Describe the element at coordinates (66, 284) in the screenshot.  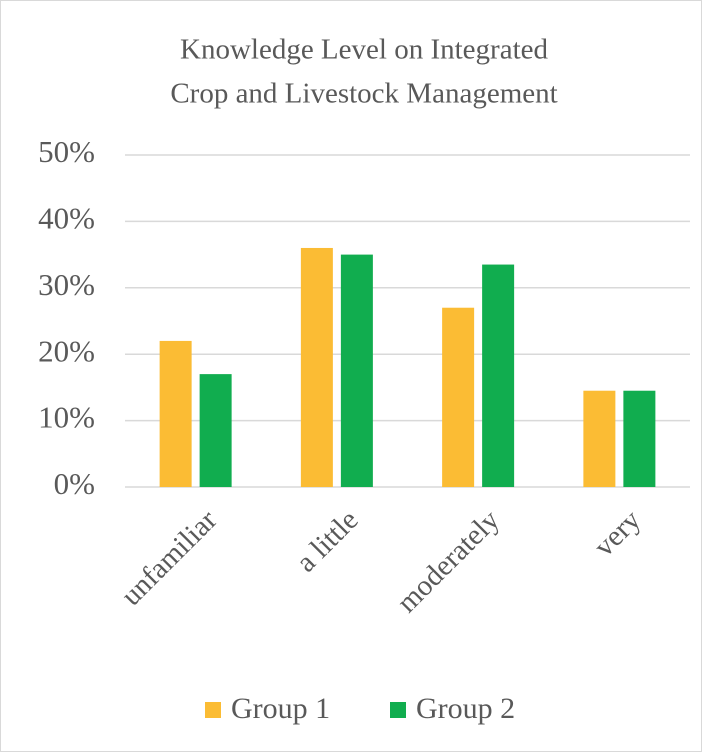
I see `y-tick-label: 30%` at that location.